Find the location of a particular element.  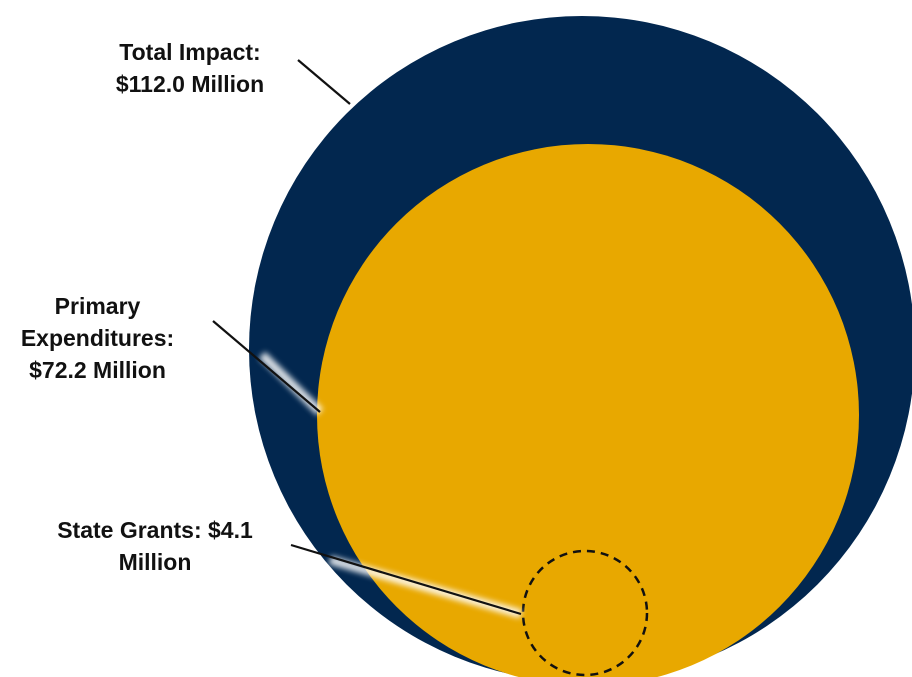

total-impact-leader-line is located at coordinates (324, 82).